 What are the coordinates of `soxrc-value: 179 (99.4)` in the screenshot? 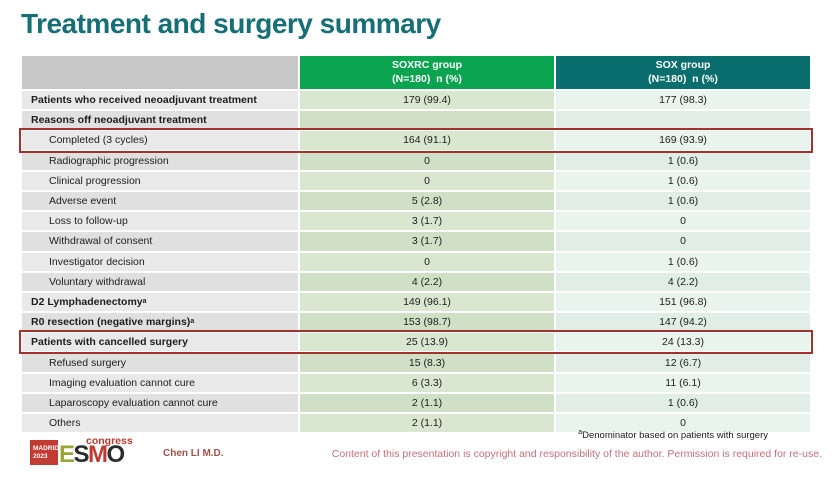 It's located at (427, 100).